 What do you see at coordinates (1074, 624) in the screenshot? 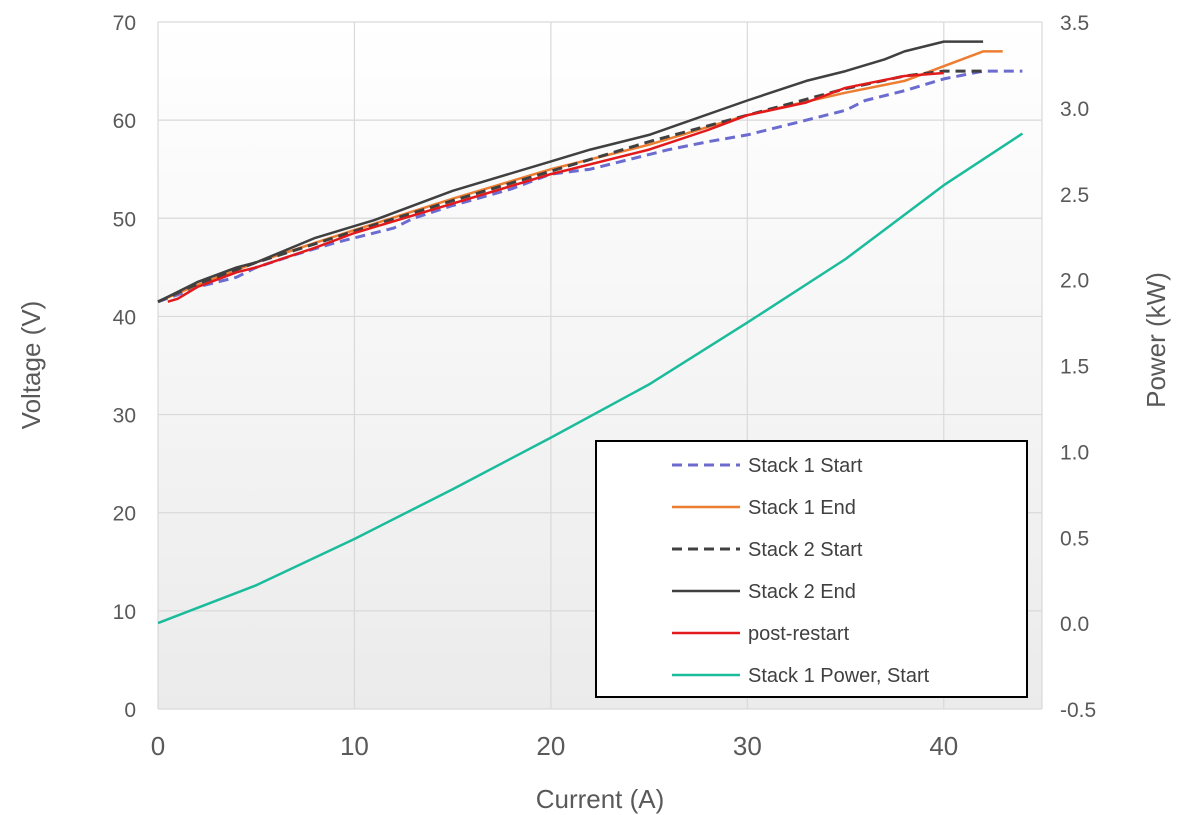
I see `y2-tick-label: 0.0` at bounding box center [1074, 624].